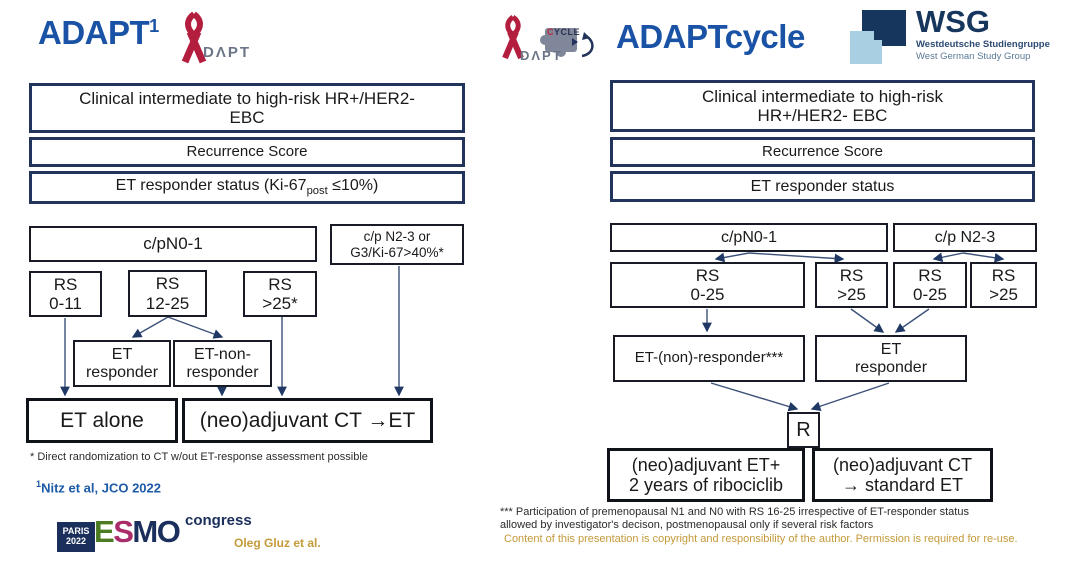 This screenshot has width=1080, height=575. I want to click on left-title-superscript: 1, so click(154, 26).